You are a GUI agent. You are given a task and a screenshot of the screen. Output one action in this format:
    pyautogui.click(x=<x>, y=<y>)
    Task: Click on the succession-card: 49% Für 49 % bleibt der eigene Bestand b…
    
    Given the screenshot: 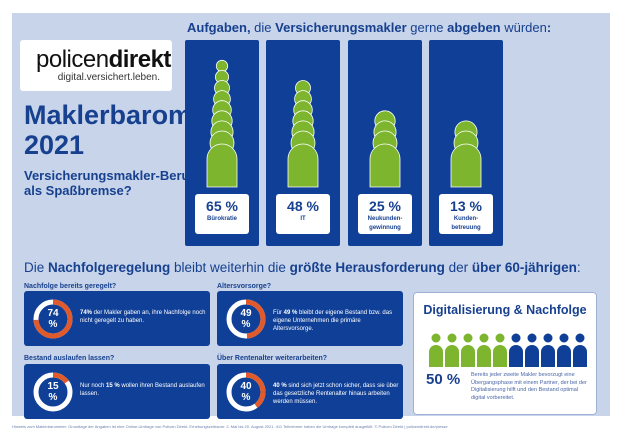 What is the action you would take?
    pyautogui.click(x=310, y=318)
    